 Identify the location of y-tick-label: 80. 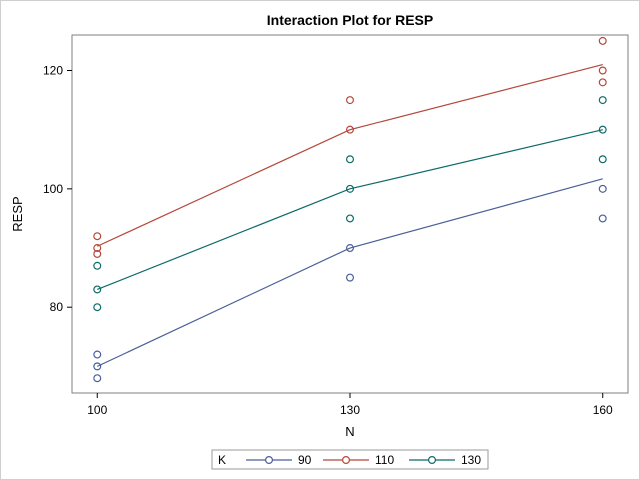
(57, 307).